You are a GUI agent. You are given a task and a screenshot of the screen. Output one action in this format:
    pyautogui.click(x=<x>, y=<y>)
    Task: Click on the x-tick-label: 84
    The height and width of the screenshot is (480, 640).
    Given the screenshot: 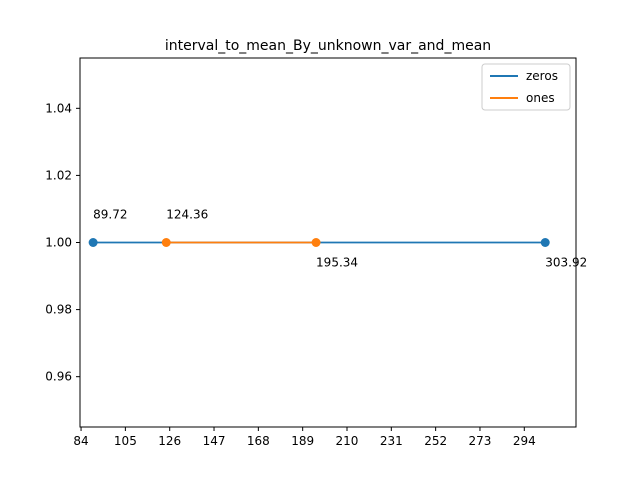 What is the action you would take?
    pyautogui.click(x=80, y=441)
    